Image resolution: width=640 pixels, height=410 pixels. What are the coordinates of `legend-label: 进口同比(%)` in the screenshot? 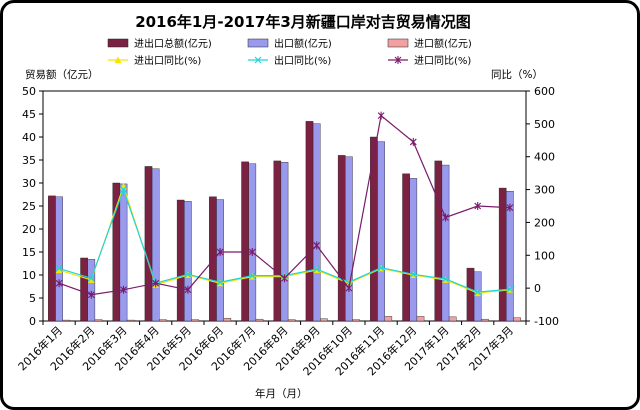 It's located at (442, 61).